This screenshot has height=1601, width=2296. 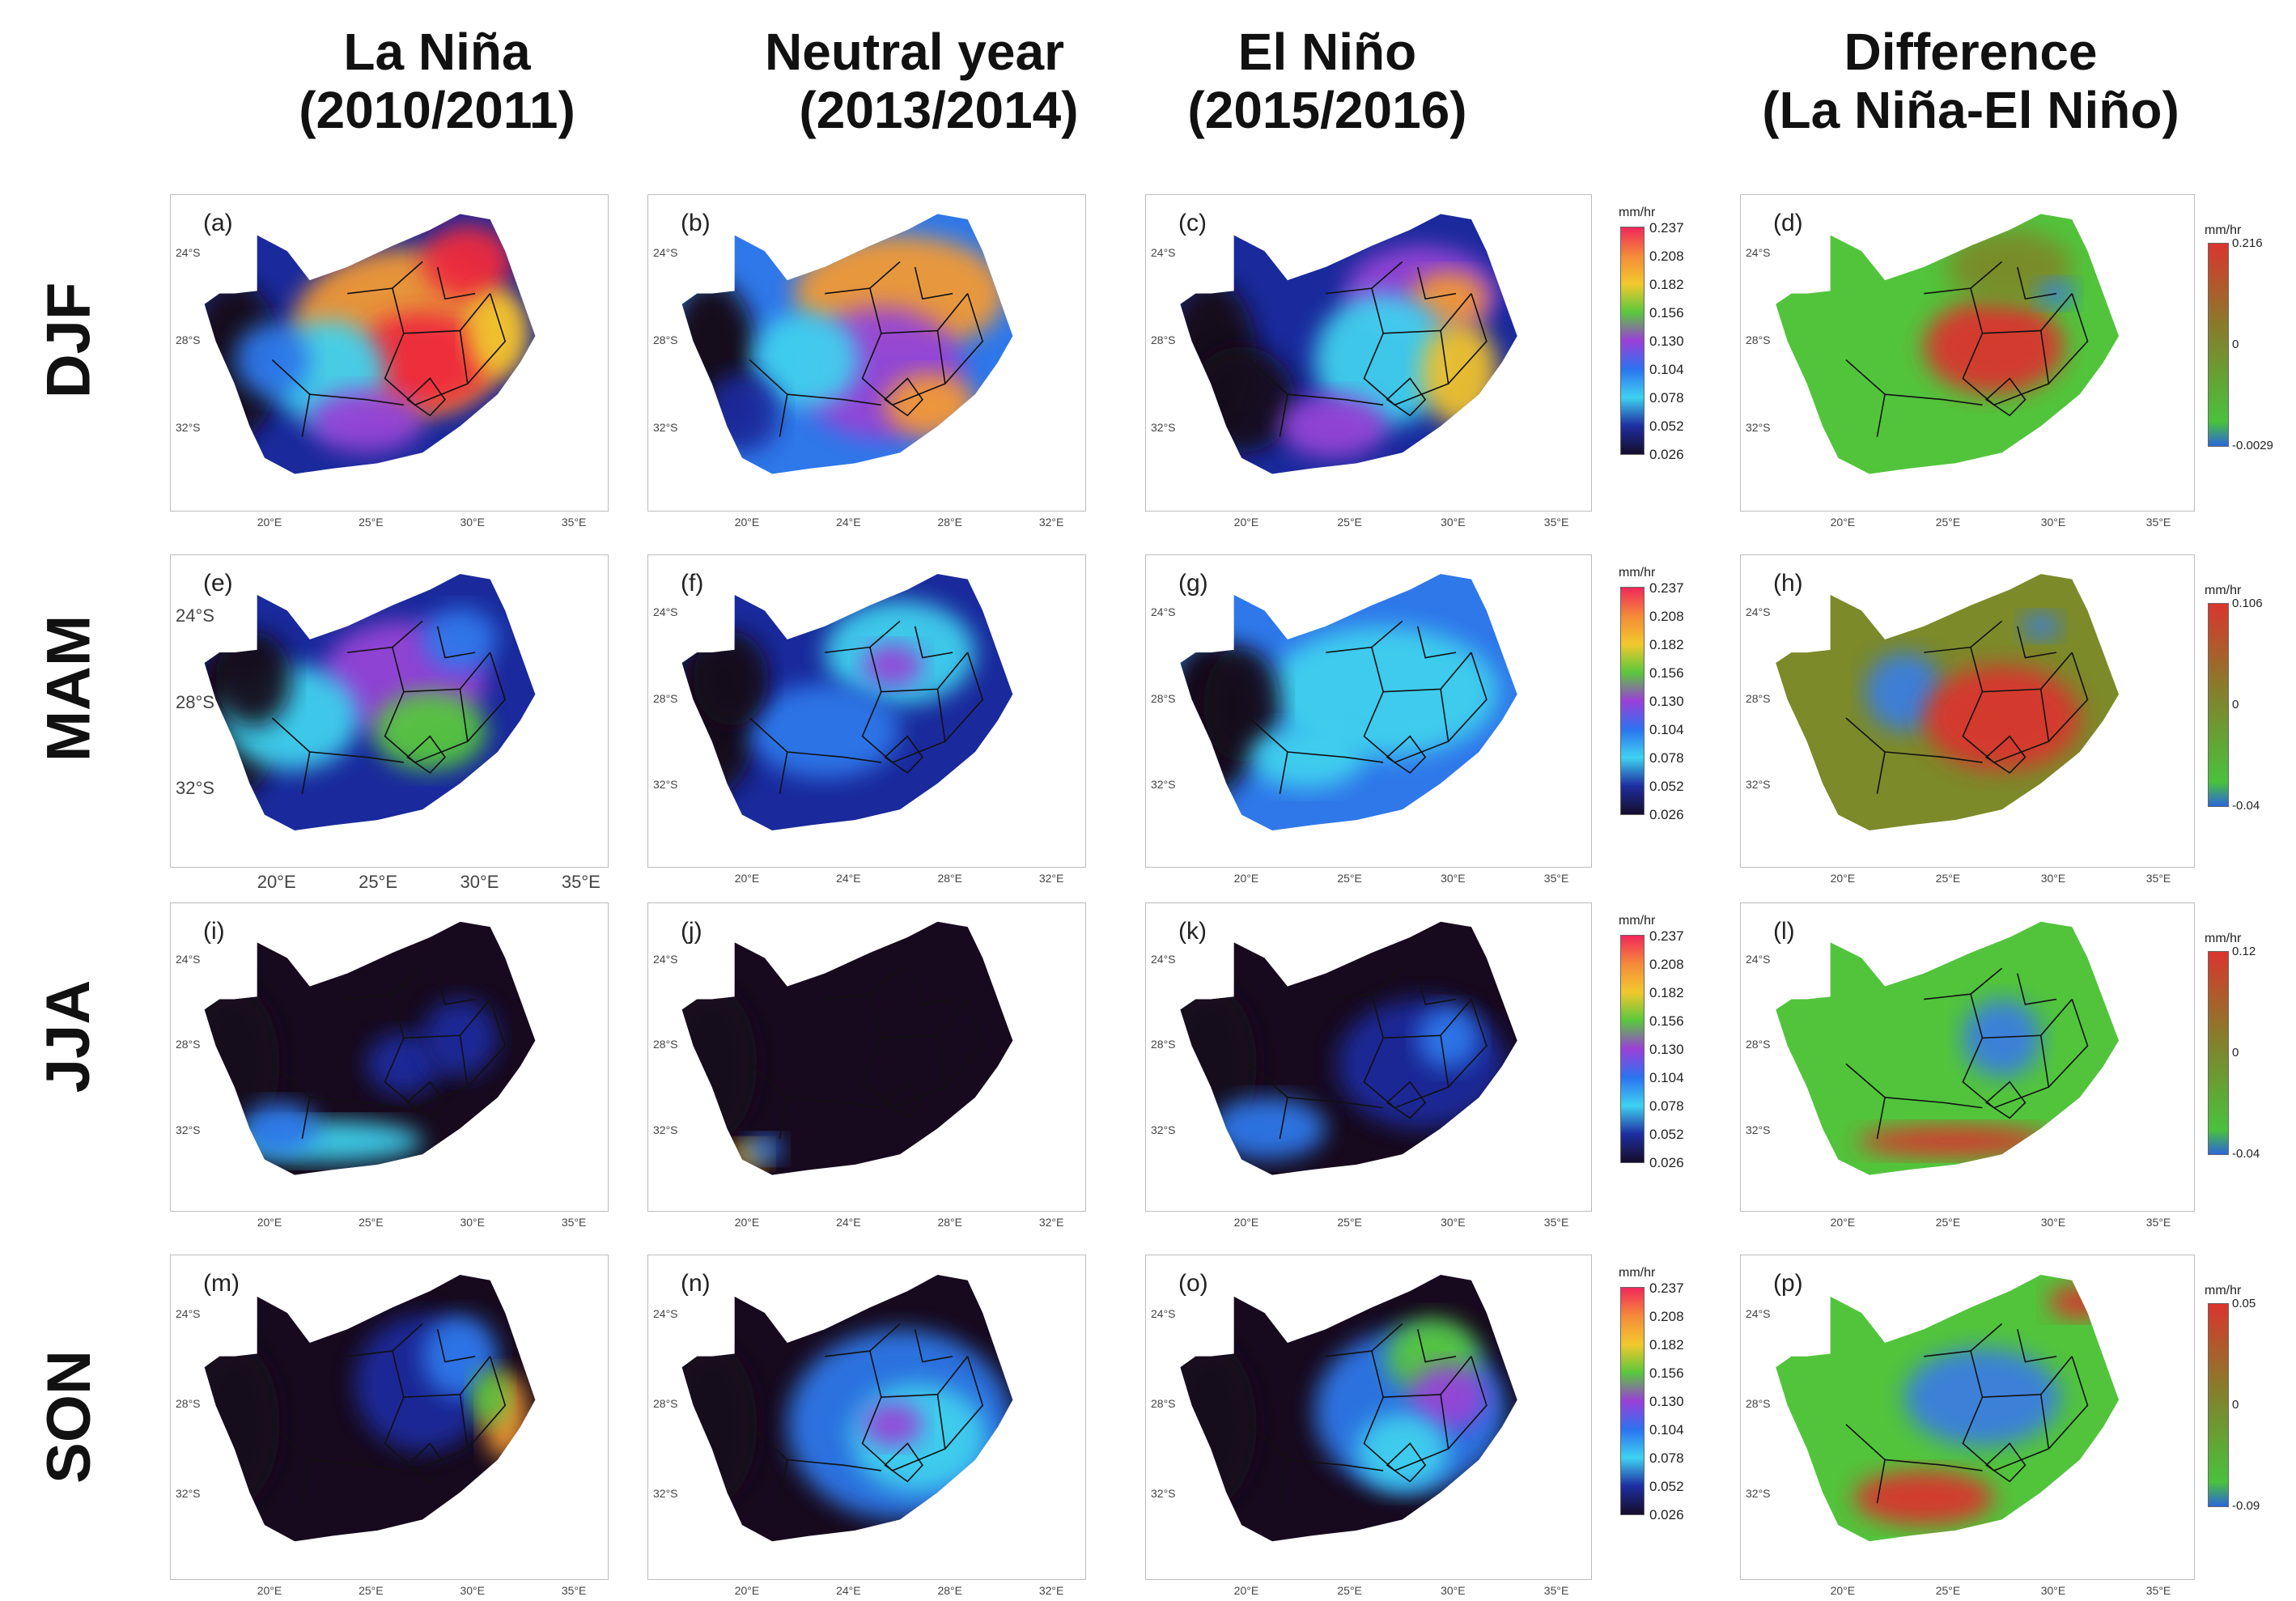 I want to click on map-panel: (l) 24°S 28°S 32°S 20°E 25°E 30°E 35°E, so click(x=1967, y=1065).